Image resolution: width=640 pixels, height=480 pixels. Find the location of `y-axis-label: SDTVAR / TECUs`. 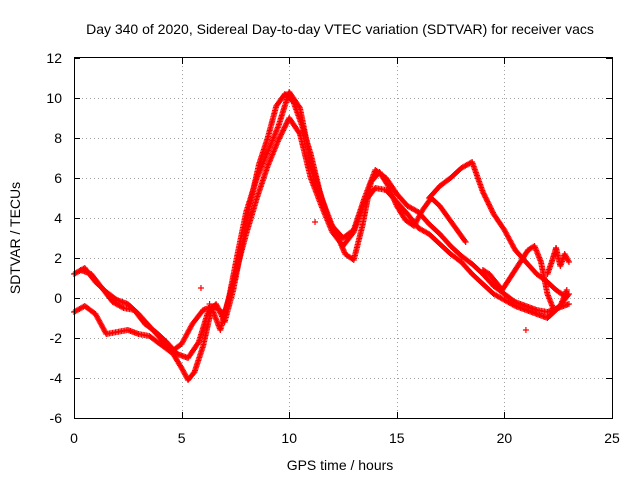

y-axis-label: SDTVAR / TECUs is located at coordinates (15, 238).